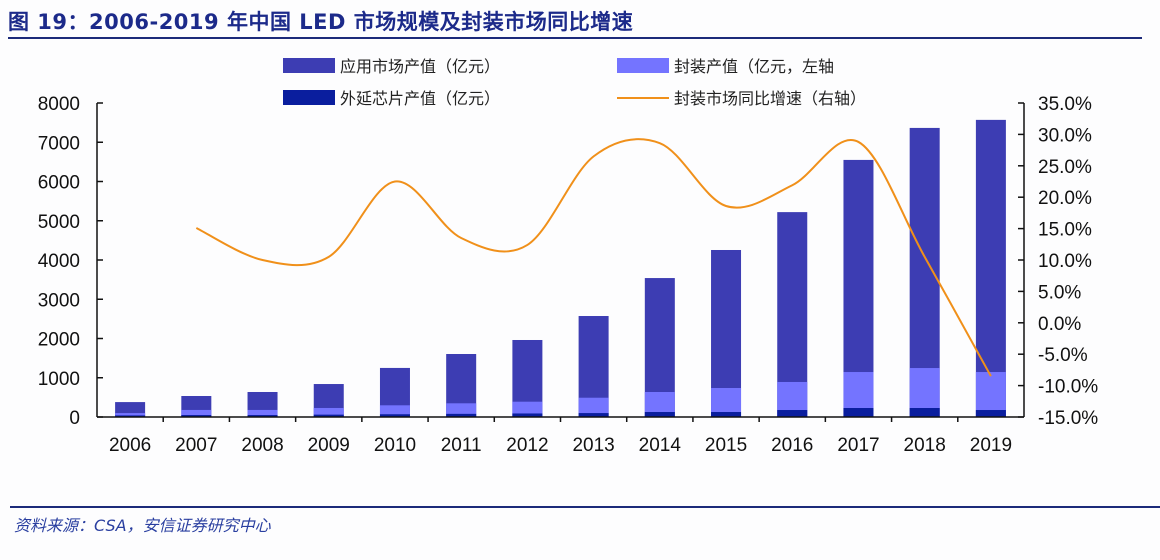 The height and width of the screenshot is (560, 1160). I want to click on right-tick-label: 0.0%, so click(1059, 324).